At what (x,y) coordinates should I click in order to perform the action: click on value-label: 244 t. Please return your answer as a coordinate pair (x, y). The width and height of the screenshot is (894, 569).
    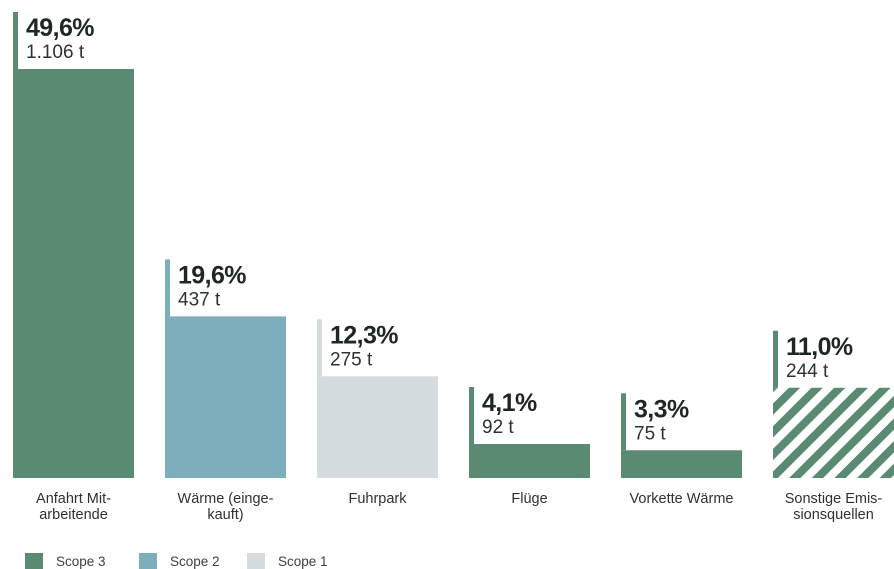
    Looking at the image, I should click on (807, 371).